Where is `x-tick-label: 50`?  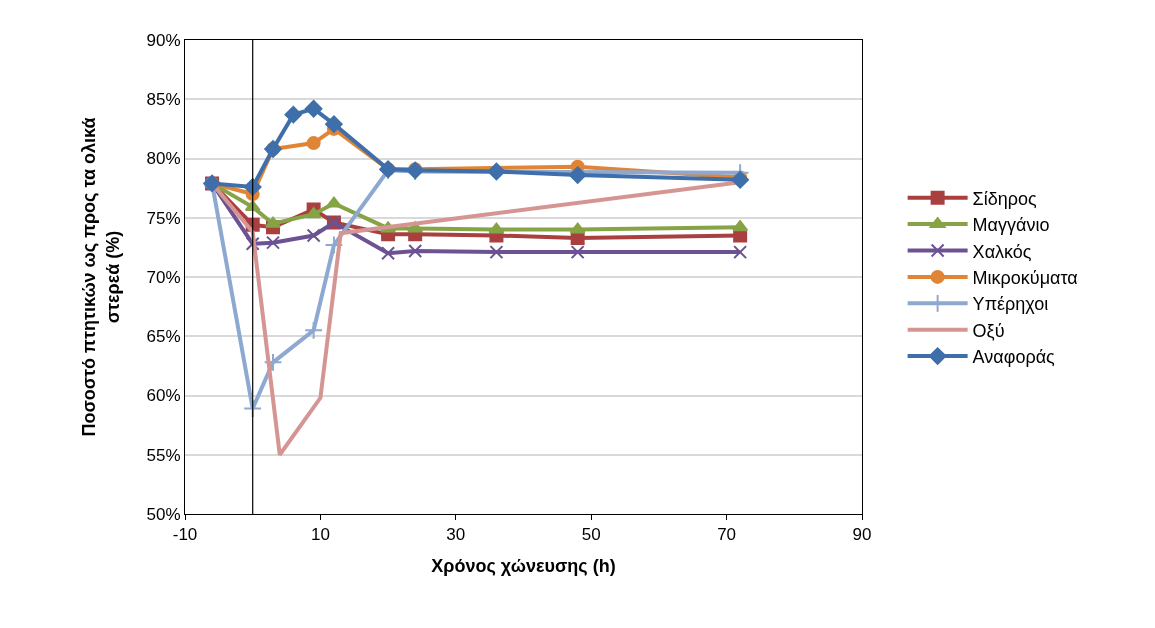
x-tick-label: 50 is located at coordinates (591, 535).